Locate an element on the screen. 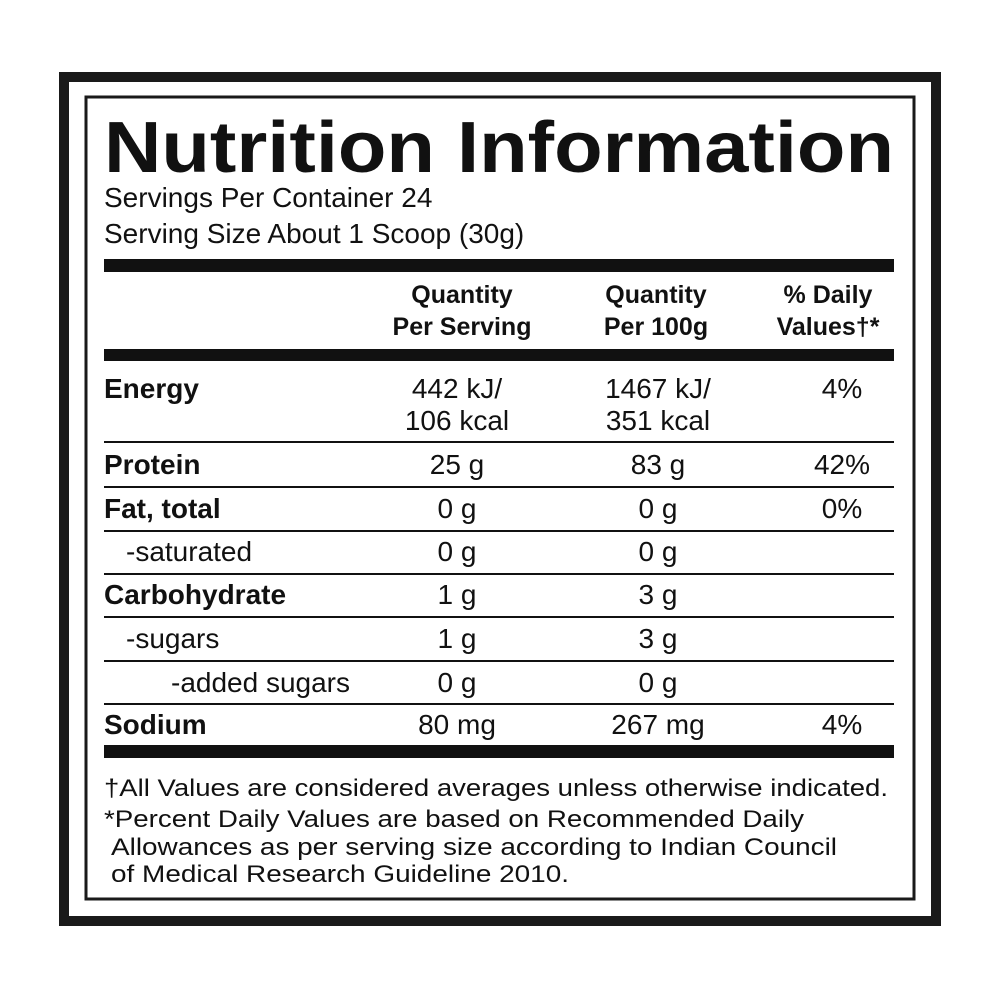  row-label: Energy is located at coordinates (151, 388).